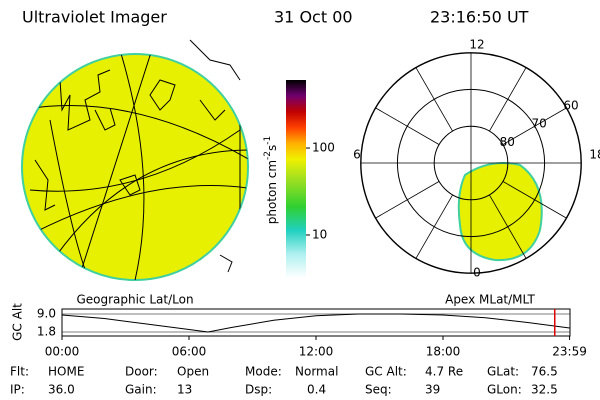  Describe the element at coordinates (193, 372) in the screenshot. I see `info-value: Open` at that location.